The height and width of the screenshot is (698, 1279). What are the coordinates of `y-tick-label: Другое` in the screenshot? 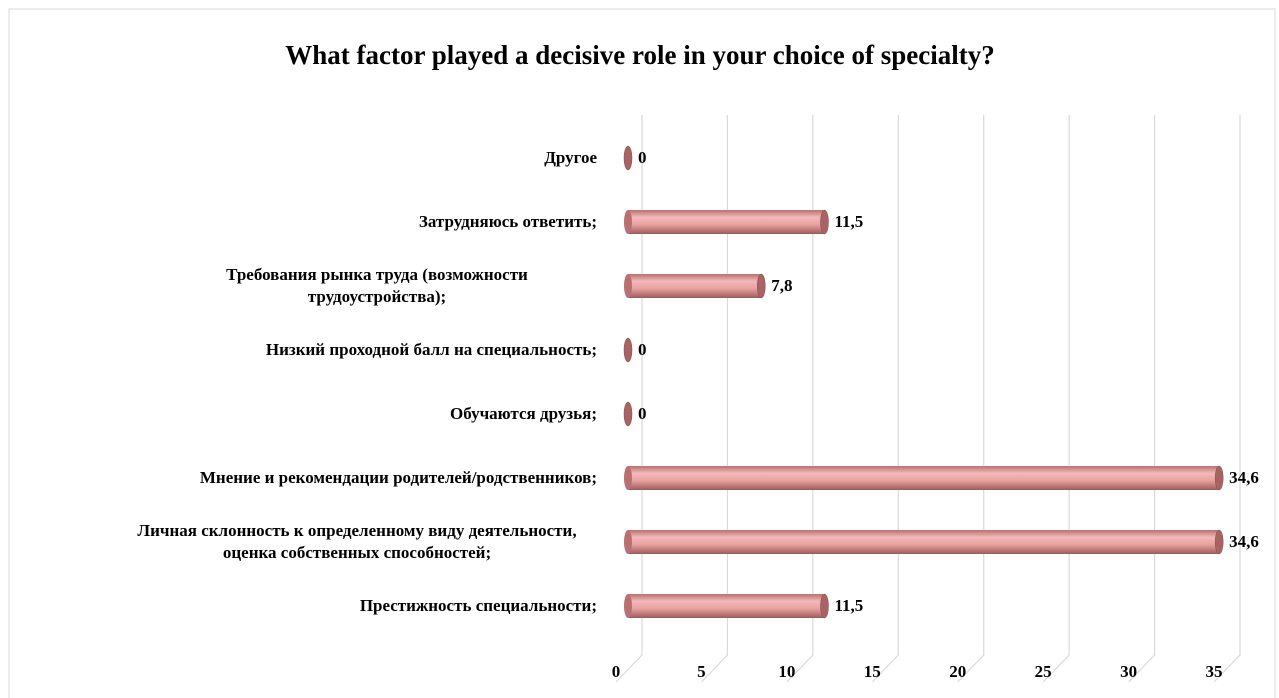 It's located at (570, 157).